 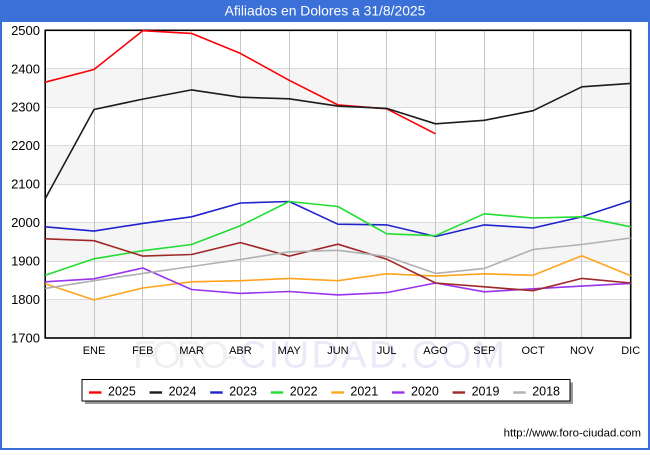 What do you see at coordinates (25, 222) in the screenshot?
I see `svg-text: 2000` at bounding box center [25, 222].